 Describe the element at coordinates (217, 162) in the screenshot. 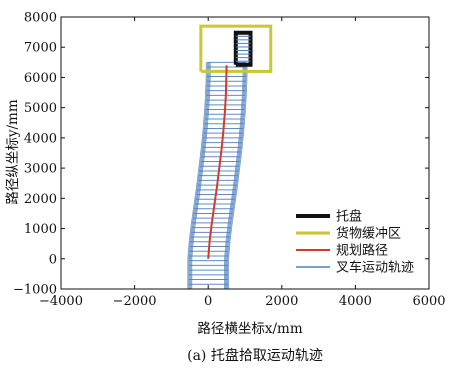

I see `series-planned-path` at that location.